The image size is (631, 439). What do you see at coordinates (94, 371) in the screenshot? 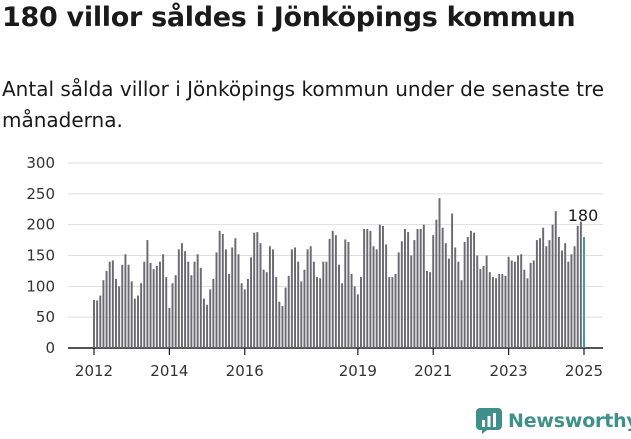
I see `x-tick-label: 2012` at bounding box center [94, 371].